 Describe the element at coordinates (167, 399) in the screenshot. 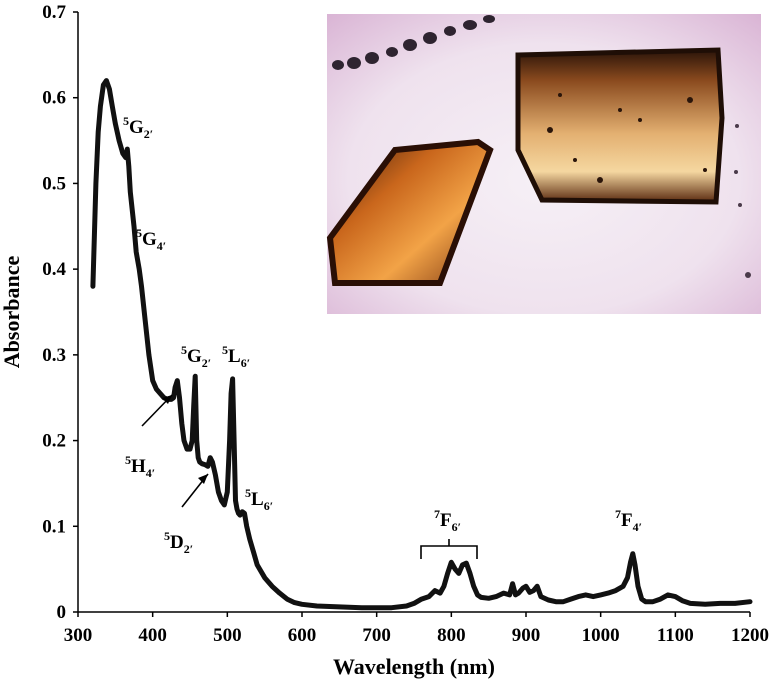

I see `arrow-5H4-head` at that location.